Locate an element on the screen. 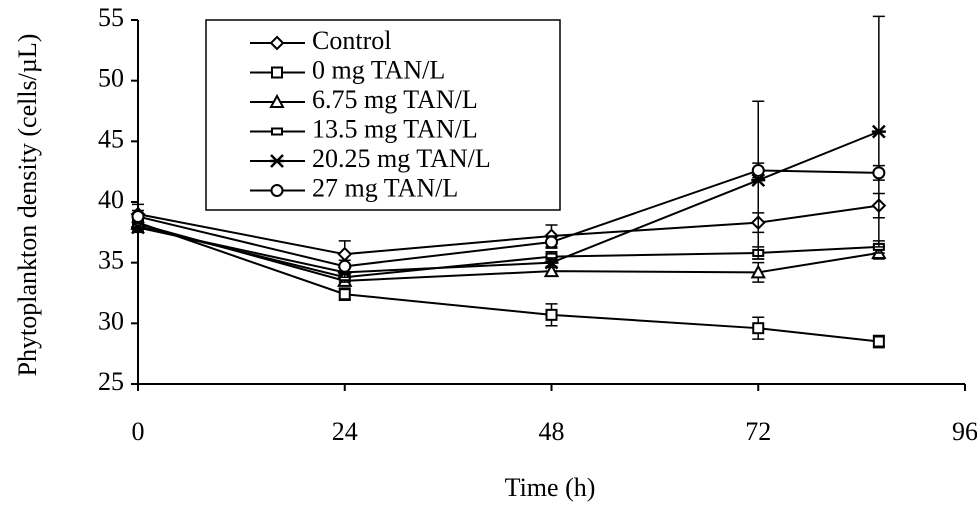 The width and height of the screenshot is (977, 507). x-tick-label: 48 is located at coordinates (552, 431).